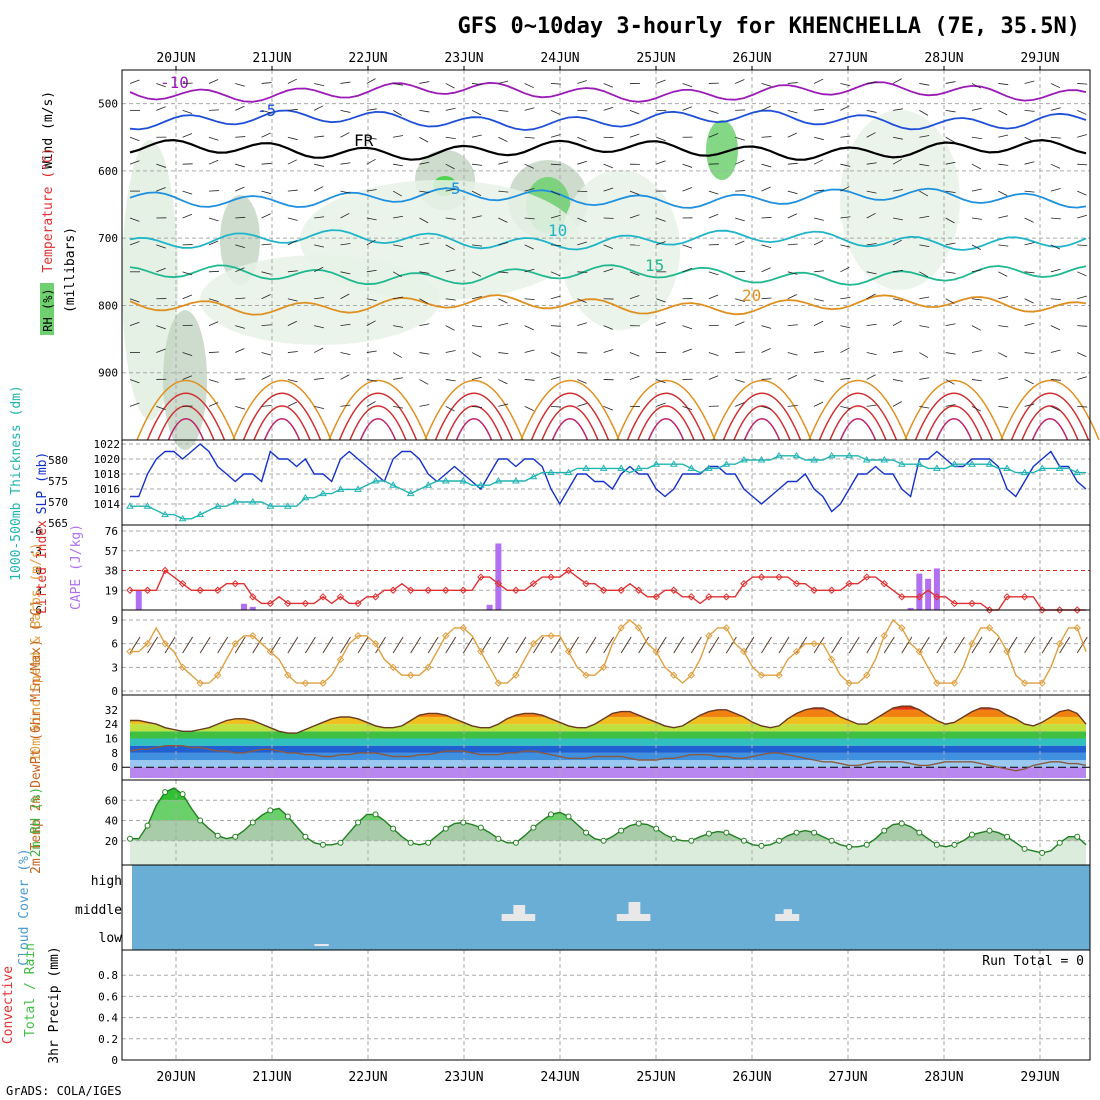 The image size is (1100, 1100). What do you see at coordinates (900, 200) in the screenshot?
I see `rh-shading` at bounding box center [900, 200].